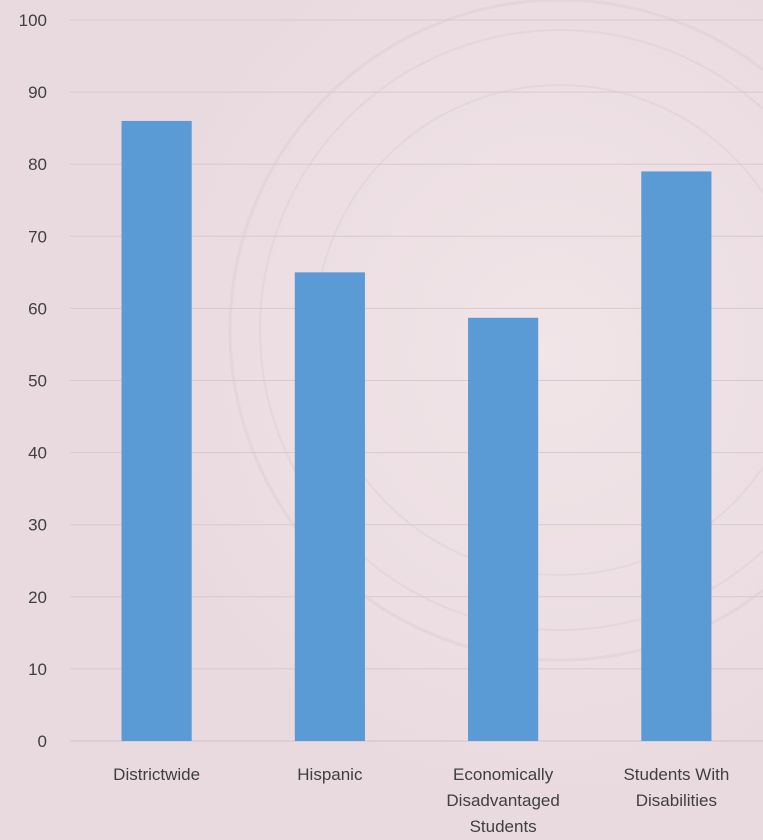 The image size is (763, 840). What do you see at coordinates (503, 826) in the screenshot?
I see `x-category-label-line: Students` at bounding box center [503, 826].